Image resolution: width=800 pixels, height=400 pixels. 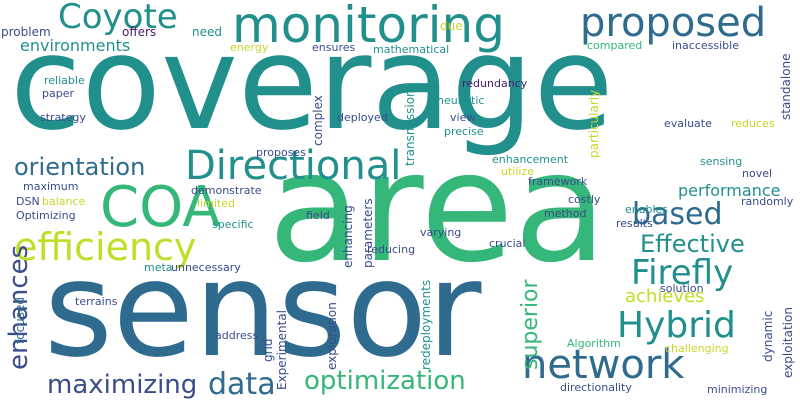 What do you see at coordinates (46, 215) in the screenshot?
I see `word-optimizing: Optimizing` at bounding box center [46, 215].